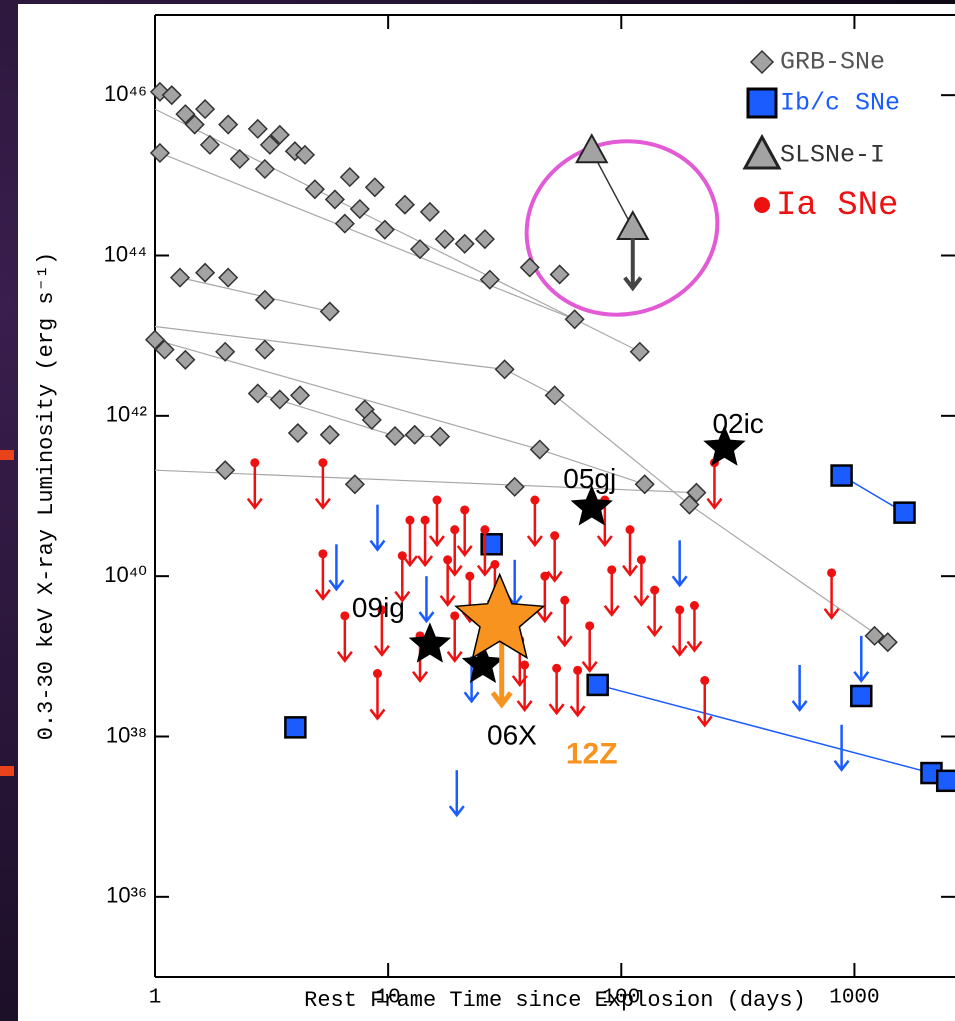 This screenshot has width=955, height=1021. I want to click on legend-label: SLSNe-I, so click(832, 155).